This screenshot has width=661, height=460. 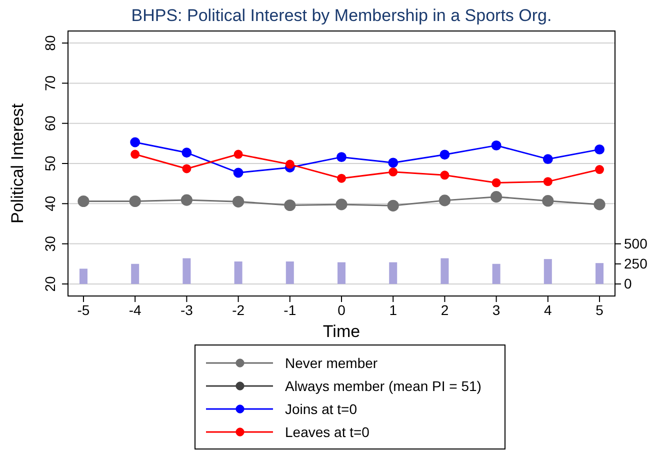 I want to click on legend-label: Leaves at t=0, so click(x=327, y=432).